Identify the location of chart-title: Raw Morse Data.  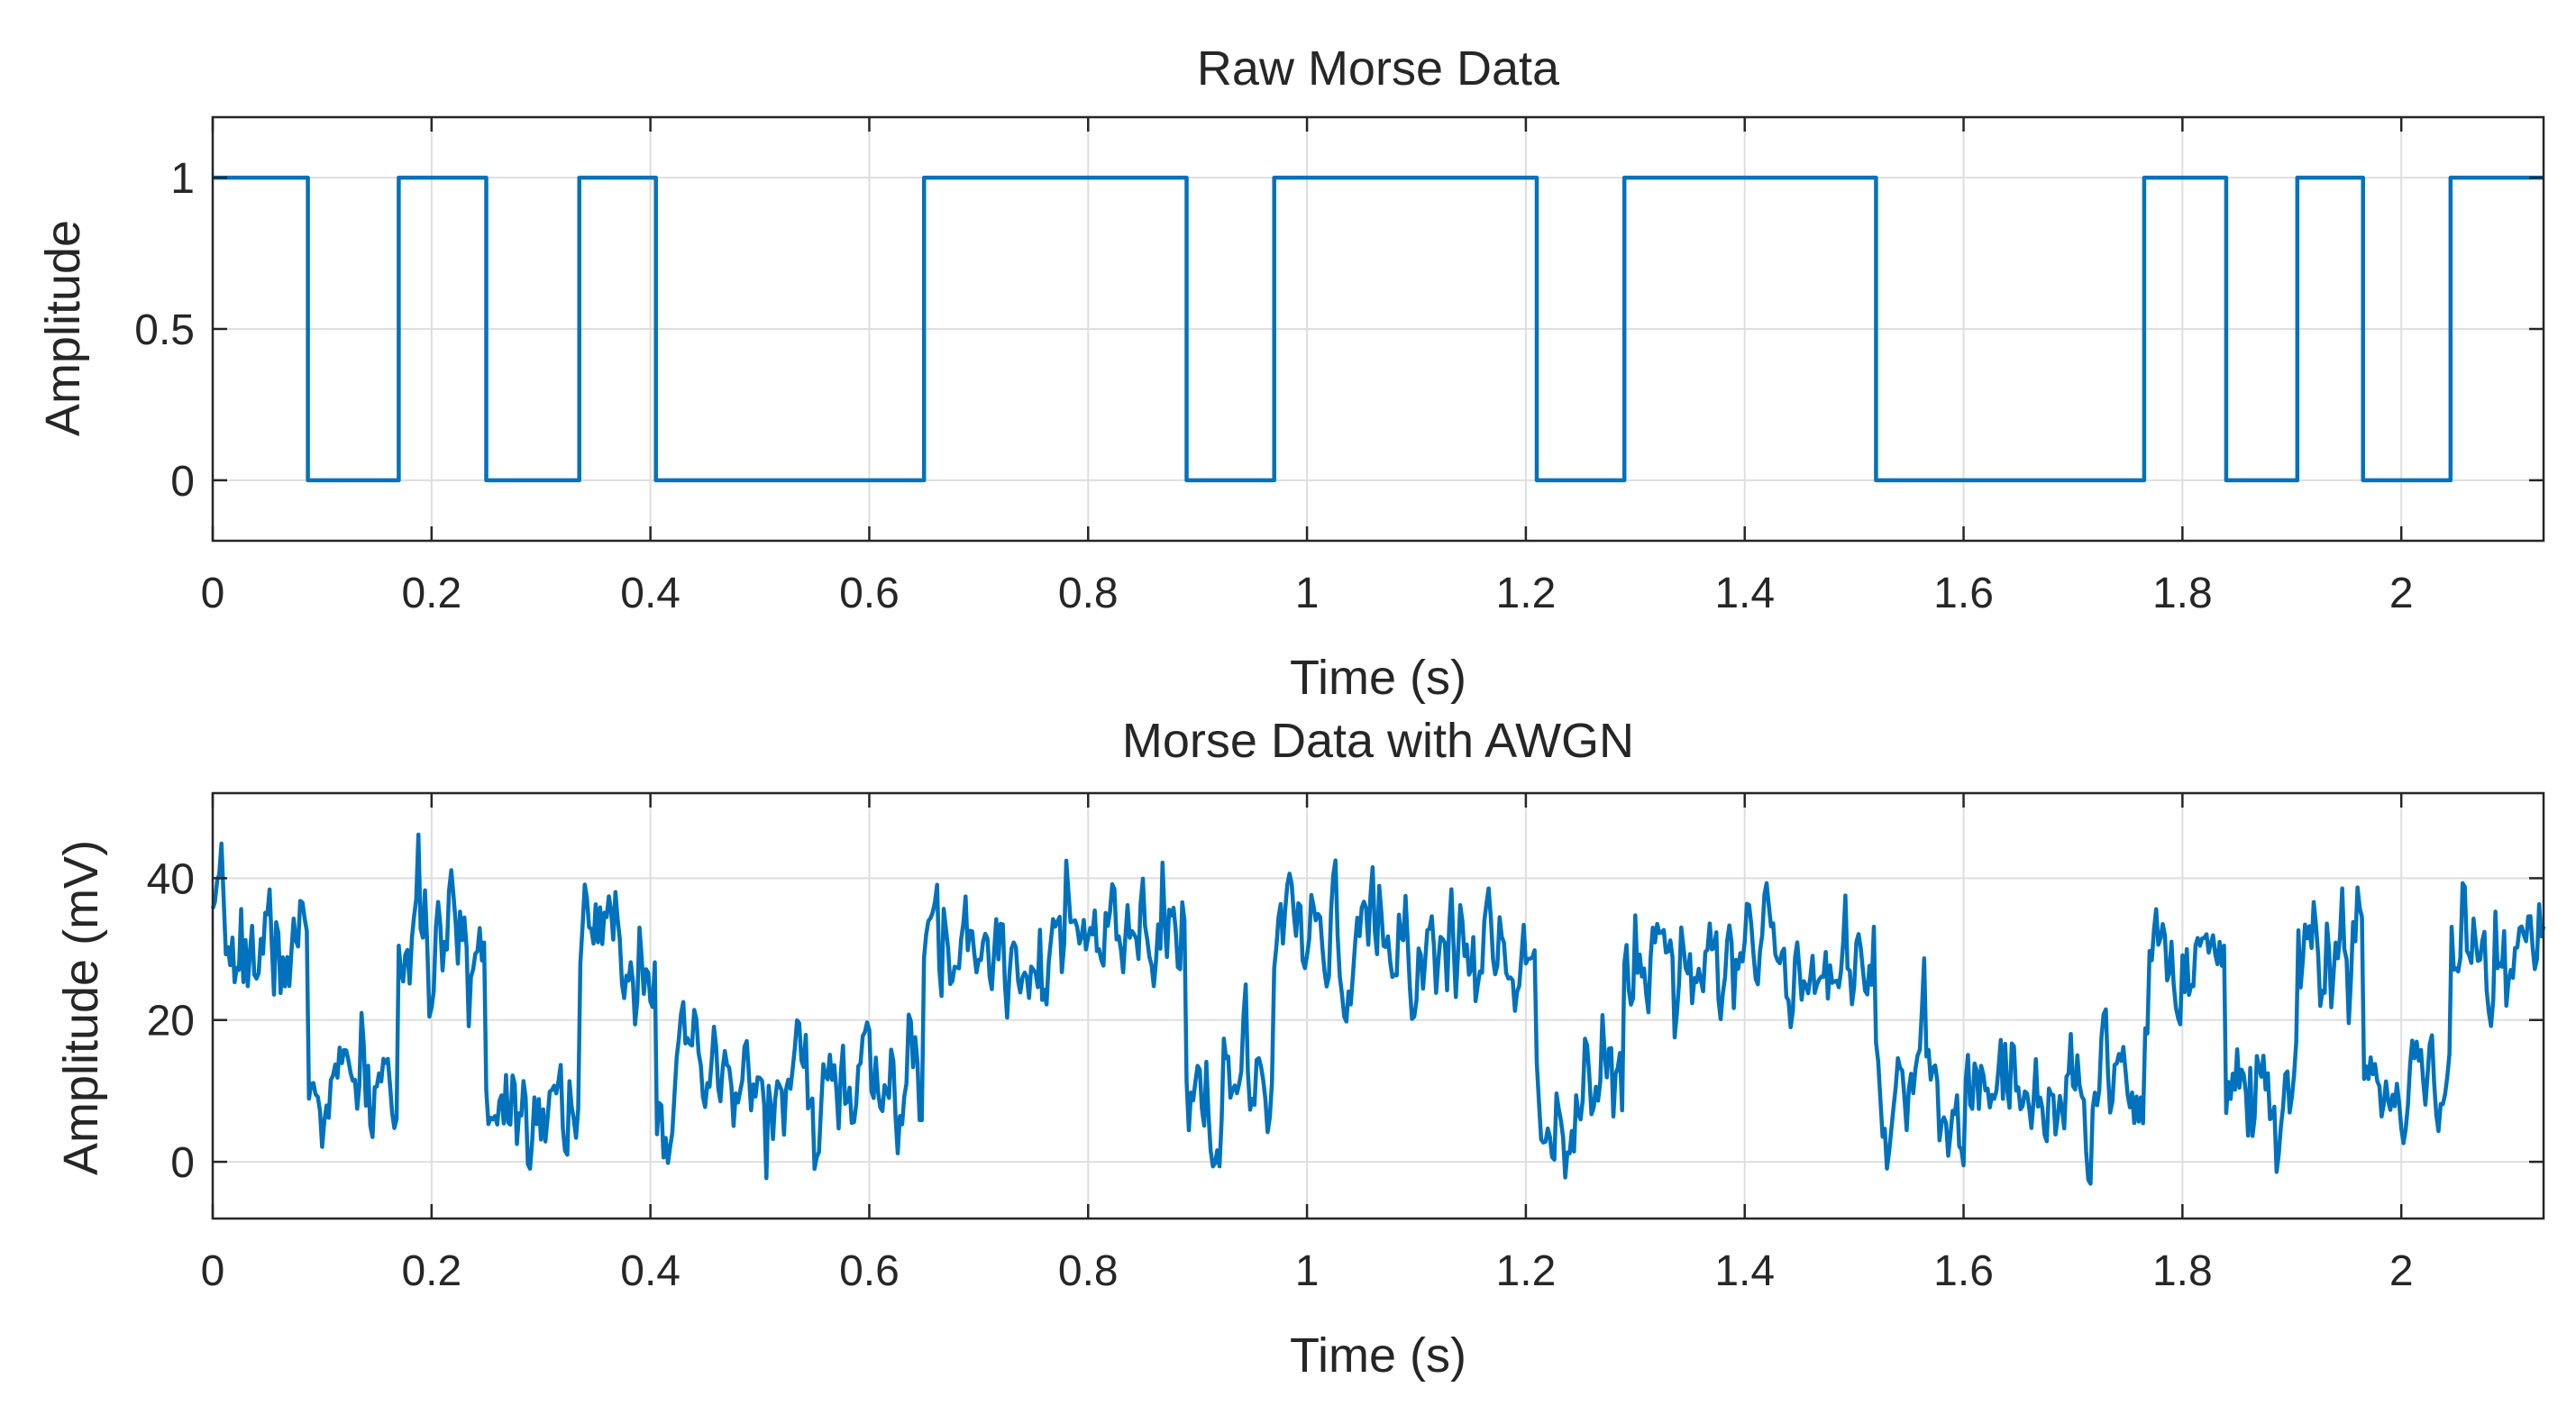
(1378, 68).